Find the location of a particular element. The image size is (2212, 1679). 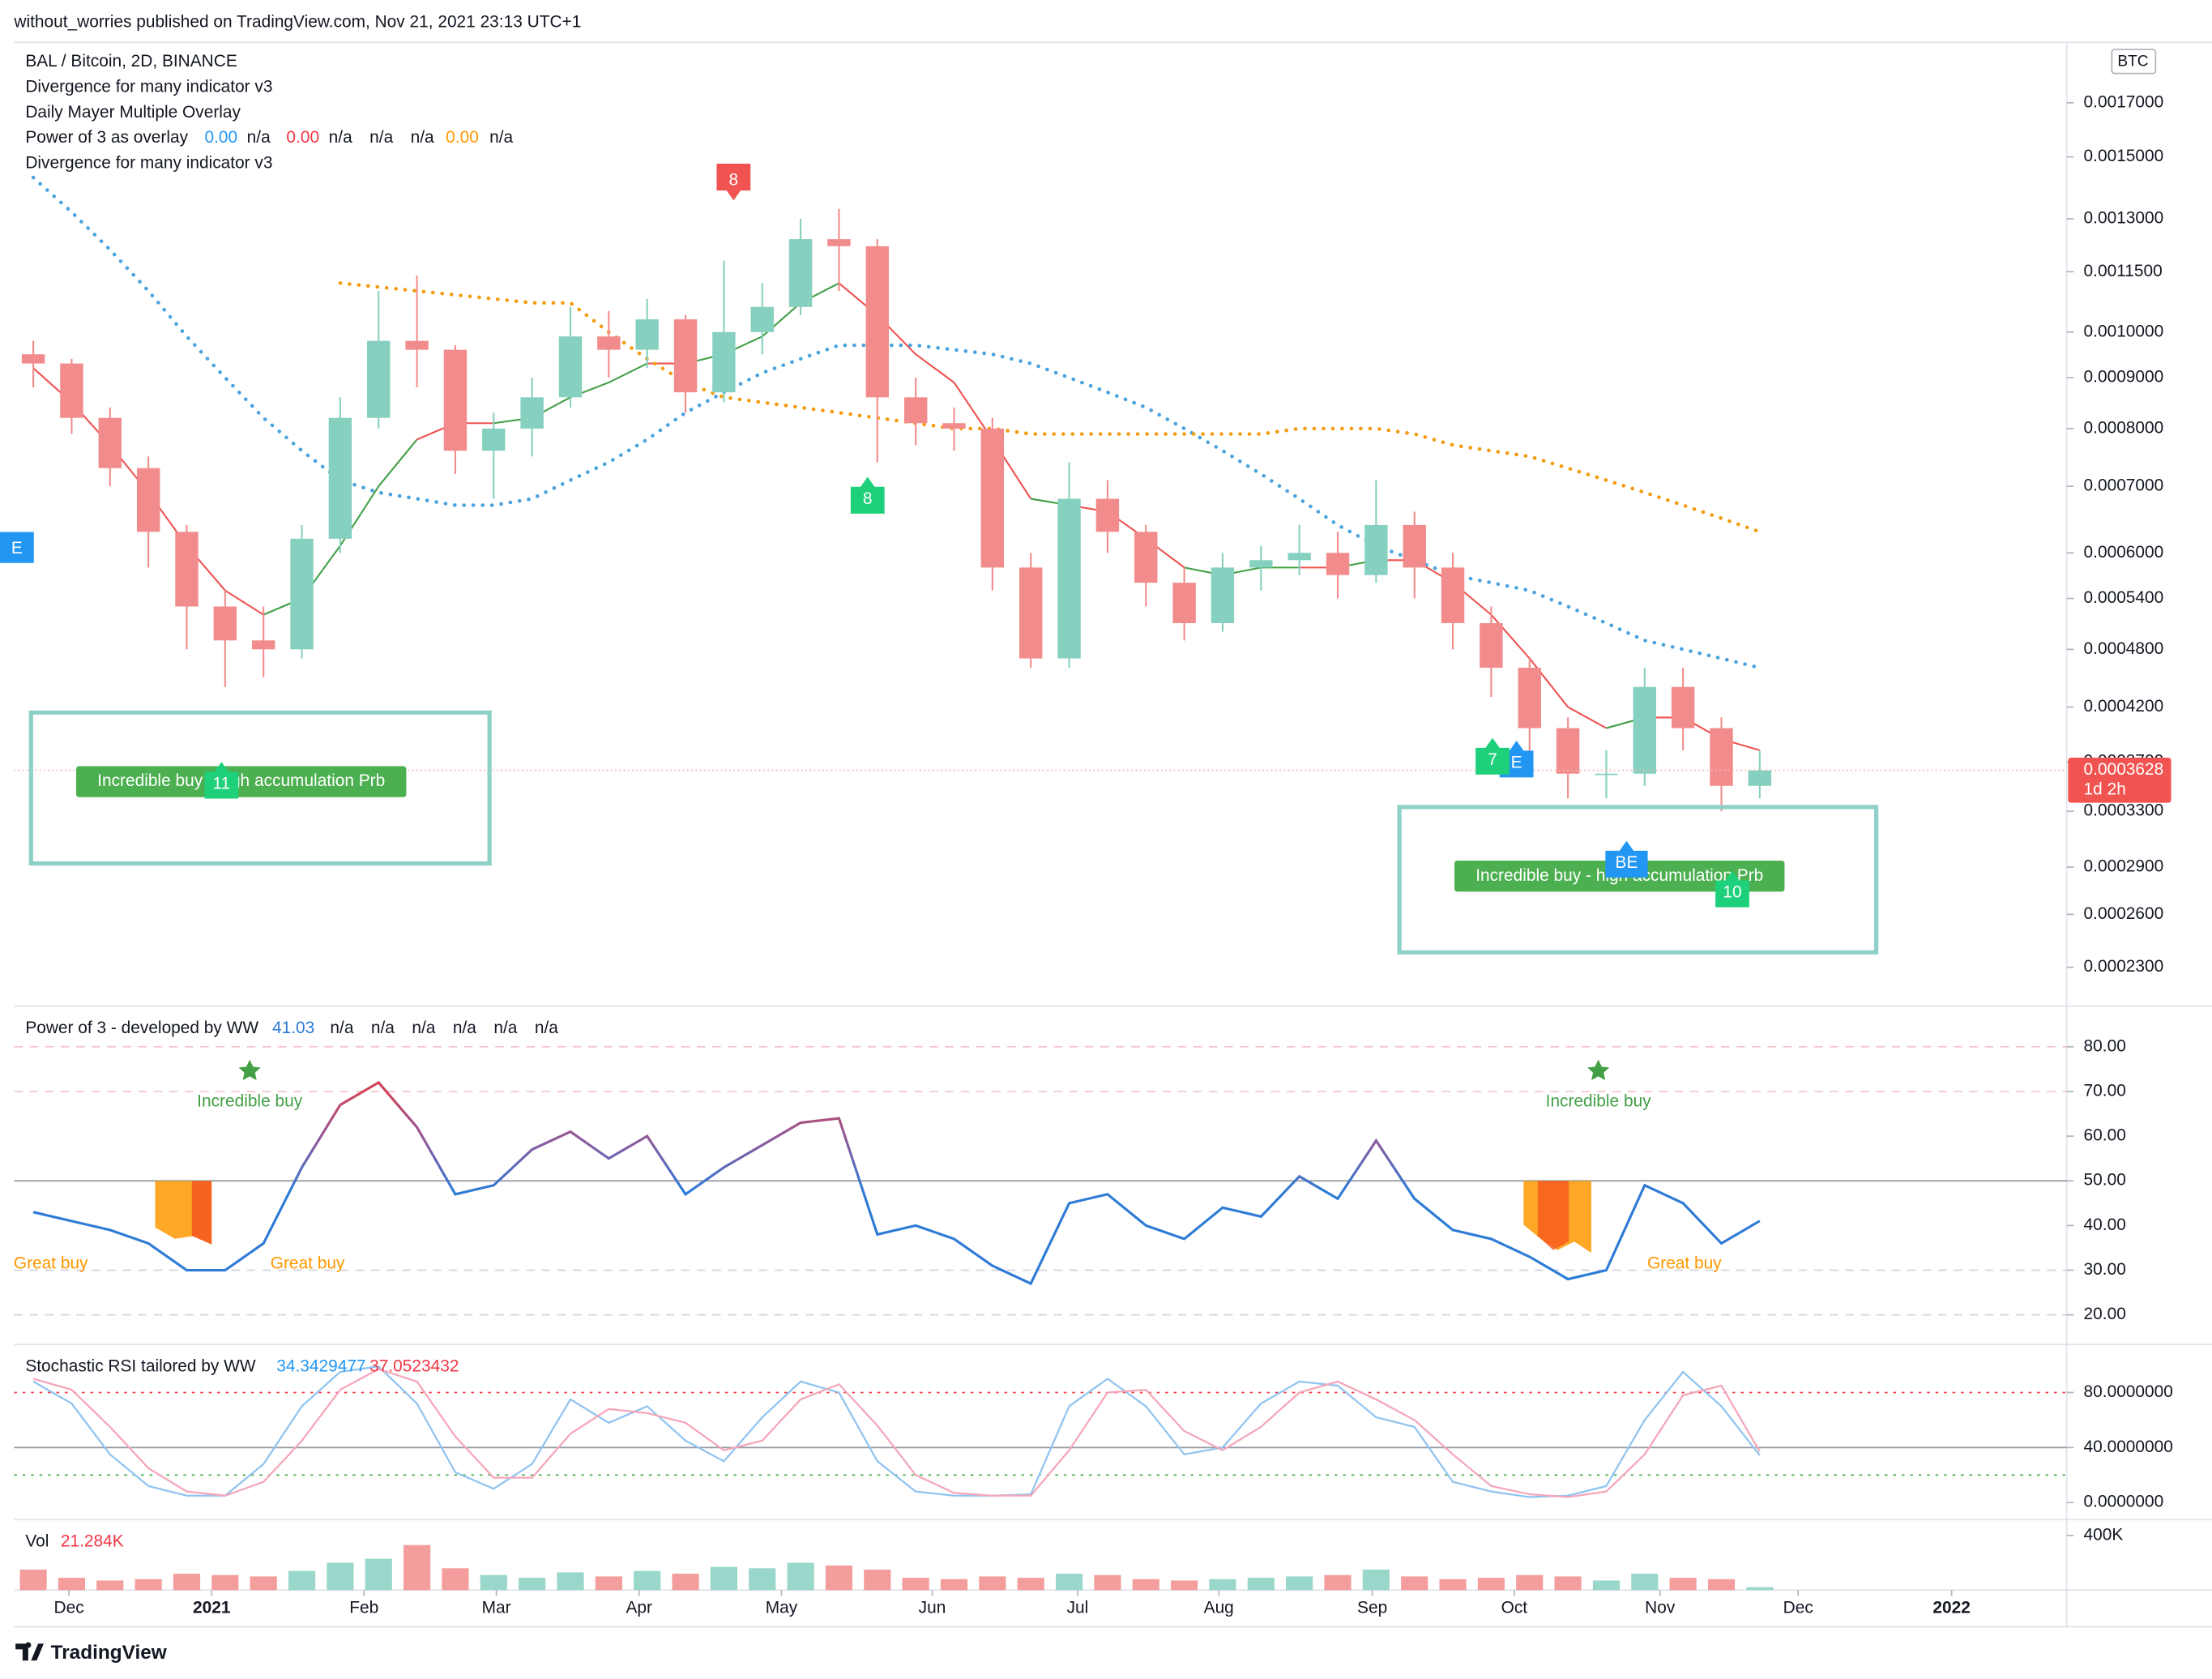

legend-value: 21.284K is located at coordinates (92, 1541).